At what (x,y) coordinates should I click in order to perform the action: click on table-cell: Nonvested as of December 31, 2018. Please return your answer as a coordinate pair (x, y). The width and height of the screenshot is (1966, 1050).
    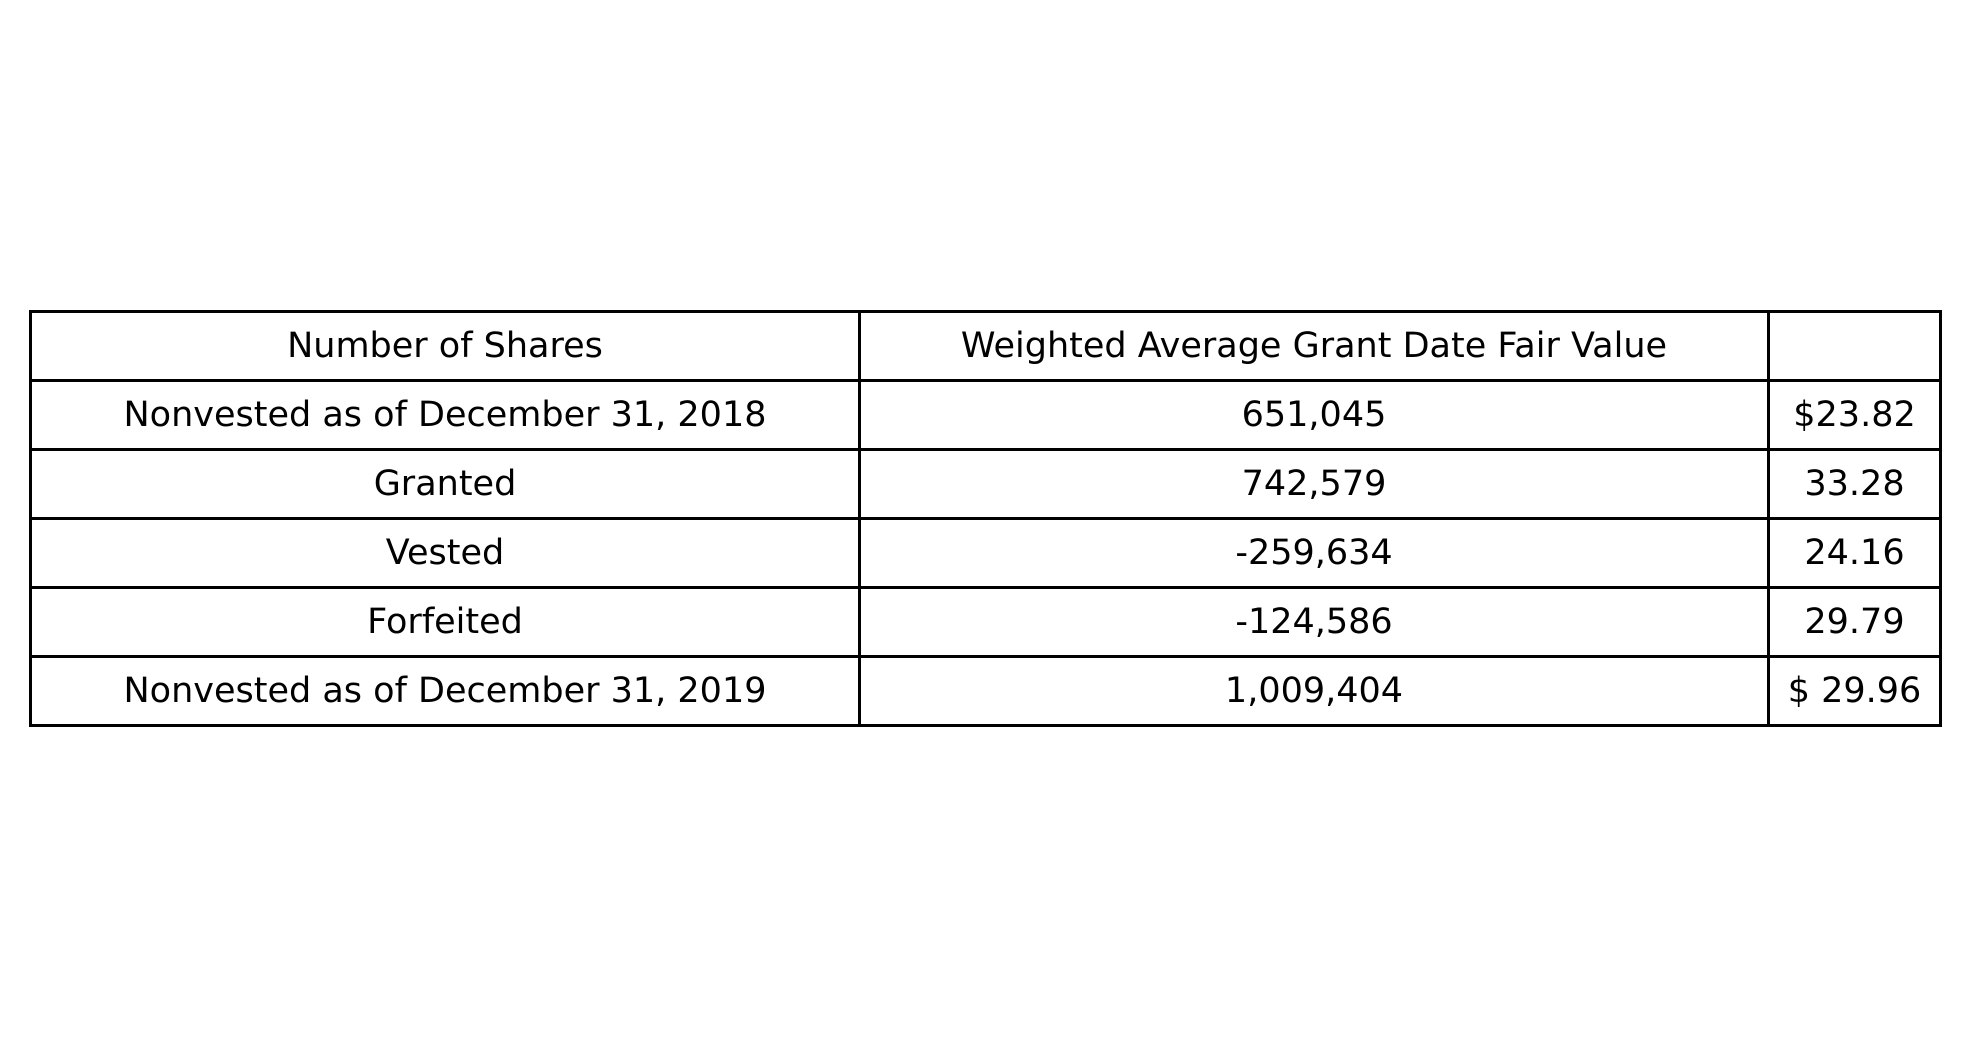
    Looking at the image, I should click on (445, 415).